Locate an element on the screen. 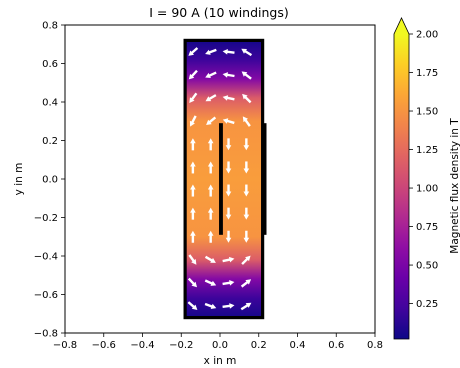 Image resolution: width=460 pixels, height=368 pixels. y-tick-label: −0.8 is located at coordinates (46, 334).